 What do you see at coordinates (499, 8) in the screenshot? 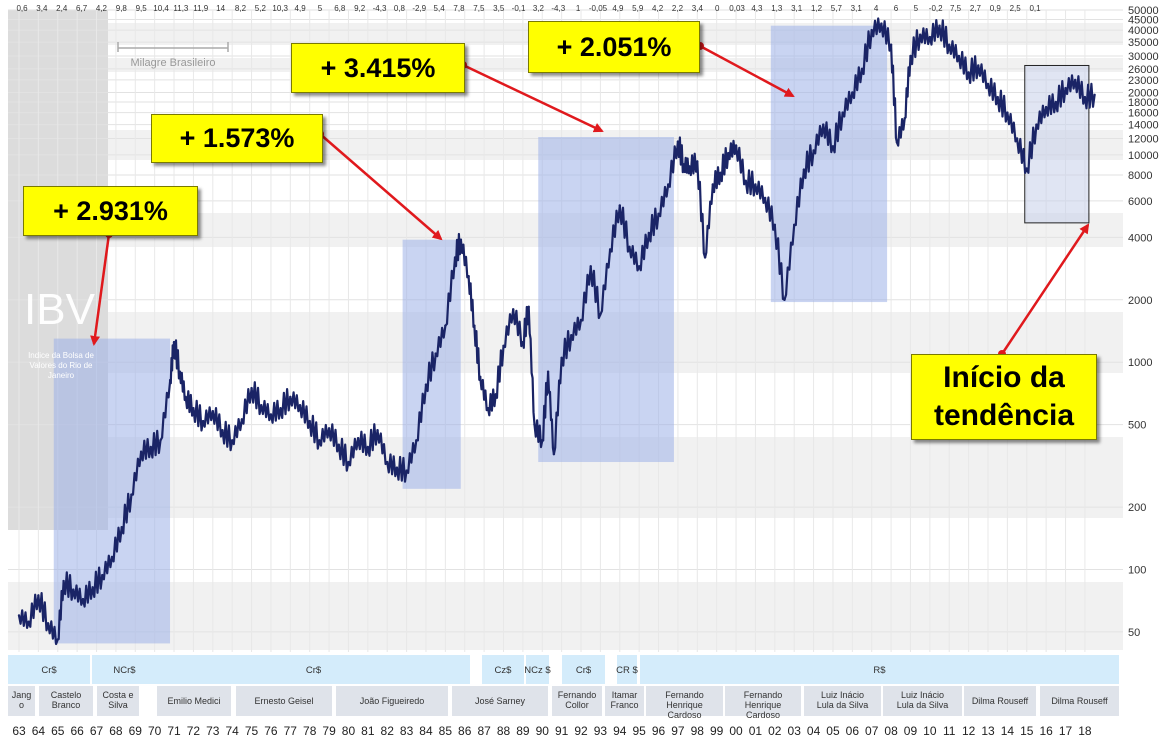
I see `top-value-label: 3,5` at bounding box center [499, 8].